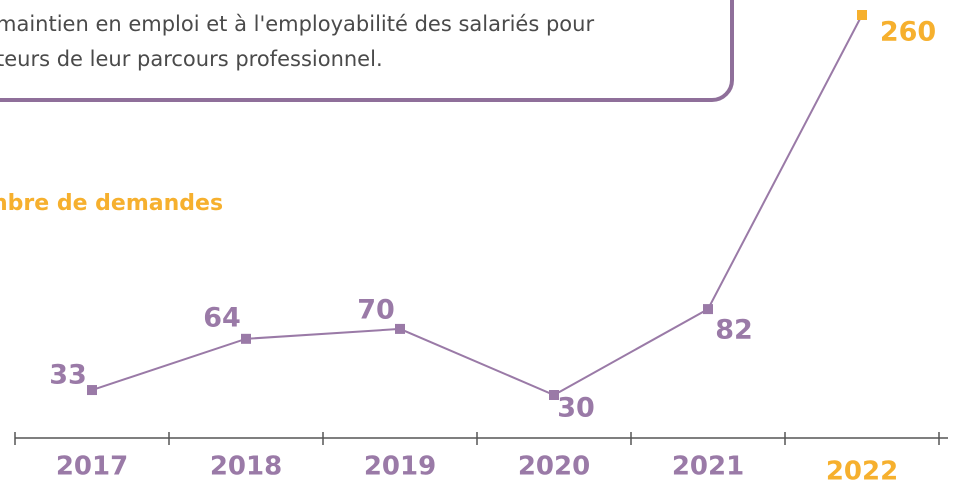  I want to click on y-label: nbre de demandes, so click(111, 203).